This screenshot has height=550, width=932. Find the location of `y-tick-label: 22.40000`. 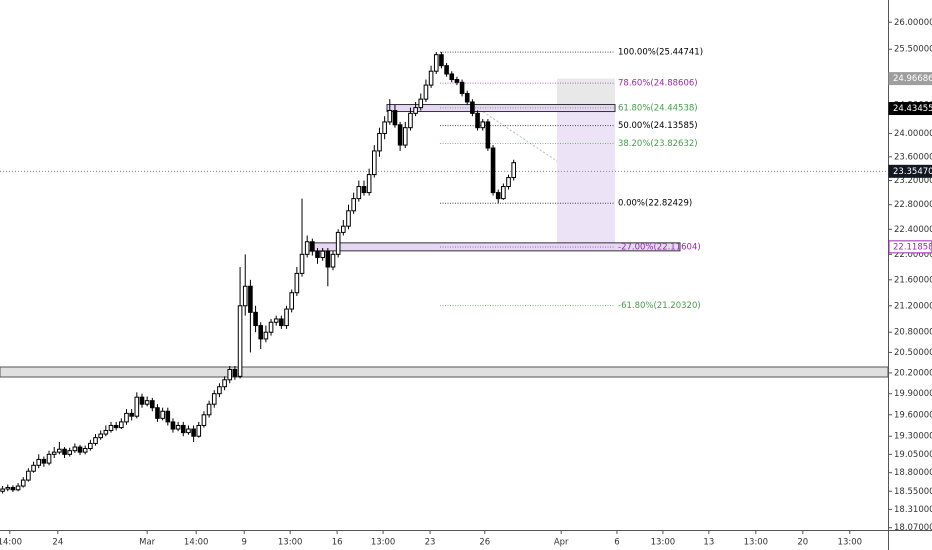

y-tick-label: 22.40000 is located at coordinates (913, 230).